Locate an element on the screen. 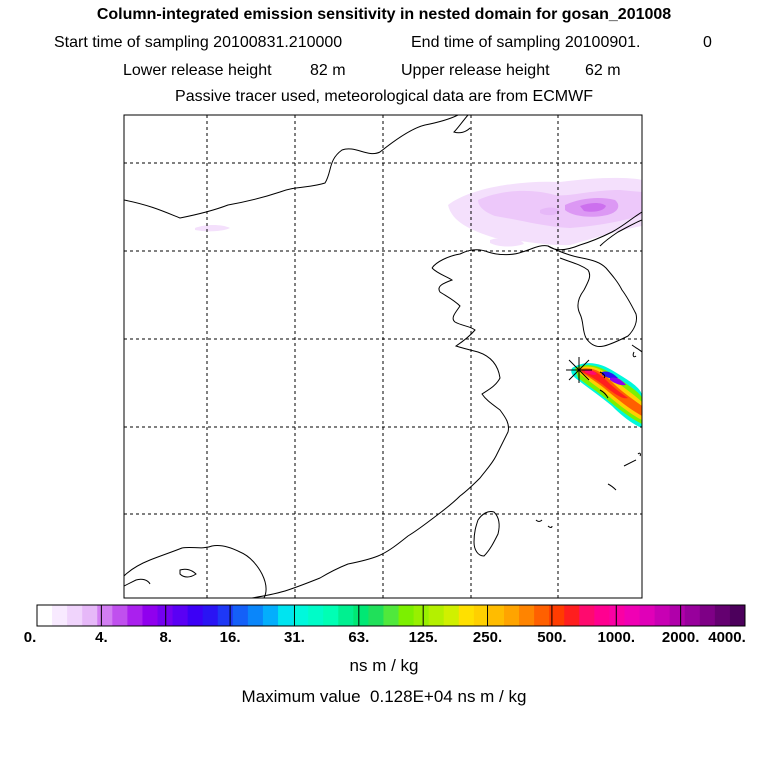 The image size is (768, 768). colorbar-tick-label: 1000. is located at coordinates (616, 637).